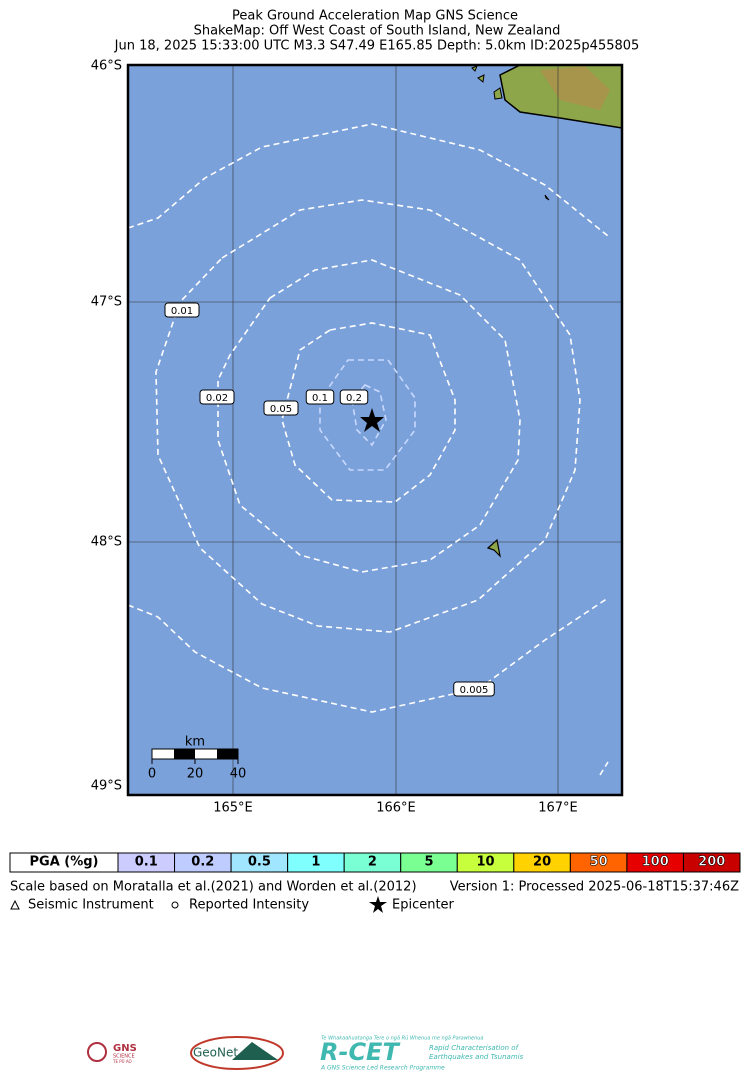 The image size is (749, 1087). What do you see at coordinates (106, 542) in the screenshot?
I see `lat-tick-label: 48°S` at bounding box center [106, 542].